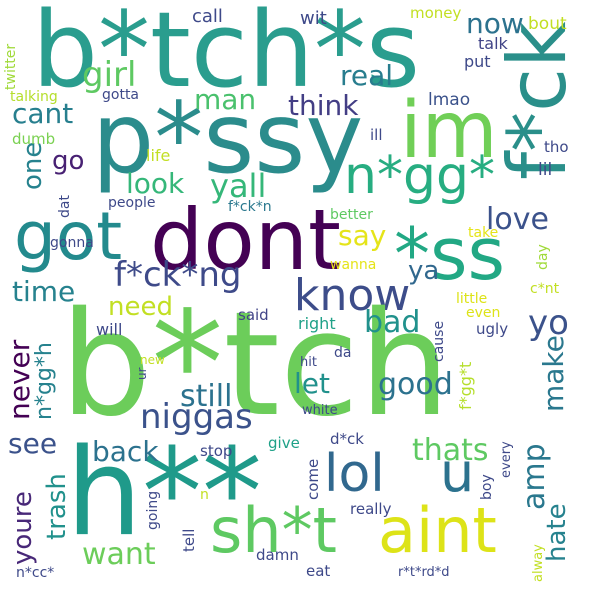  What do you see at coordinates (308, 362) in the screenshot?
I see `word: hit` at bounding box center [308, 362].